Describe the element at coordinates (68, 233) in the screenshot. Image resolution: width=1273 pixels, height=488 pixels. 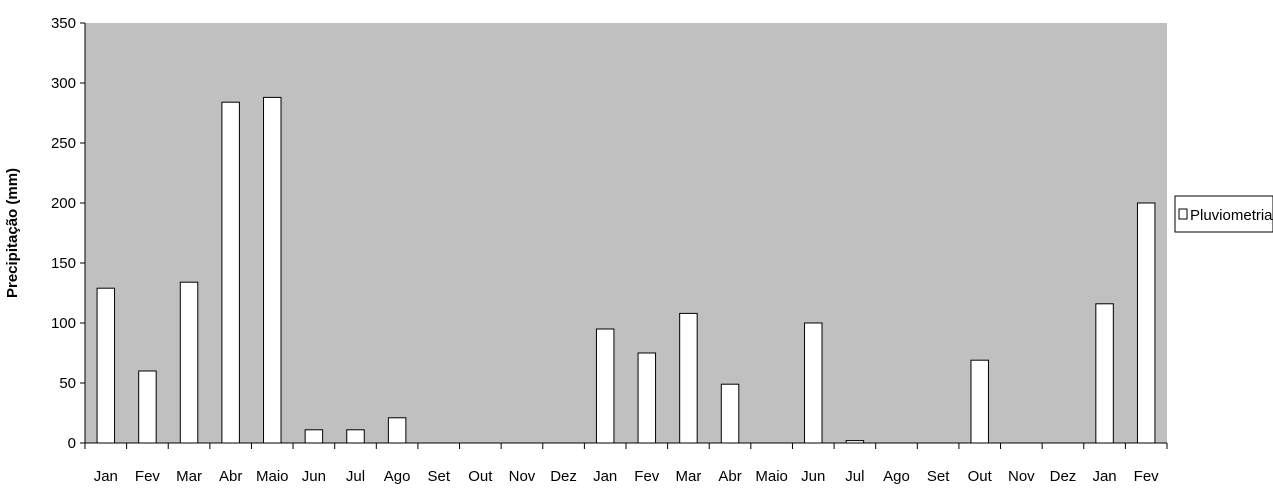
I see `y-axis: 0 50 100 150 200 250 300 350` at that location.